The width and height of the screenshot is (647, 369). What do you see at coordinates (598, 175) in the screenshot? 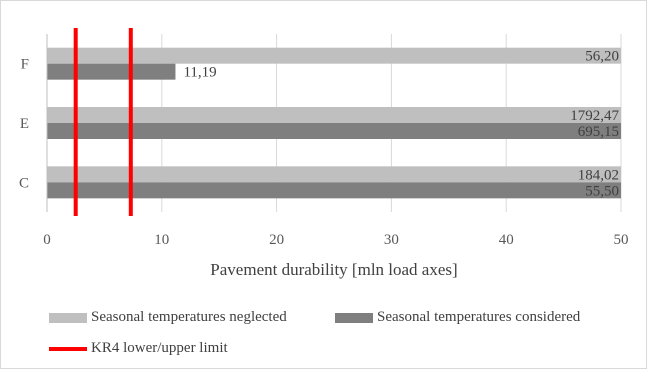
I see `data-label: 184,02` at bounding box center [598, 175].